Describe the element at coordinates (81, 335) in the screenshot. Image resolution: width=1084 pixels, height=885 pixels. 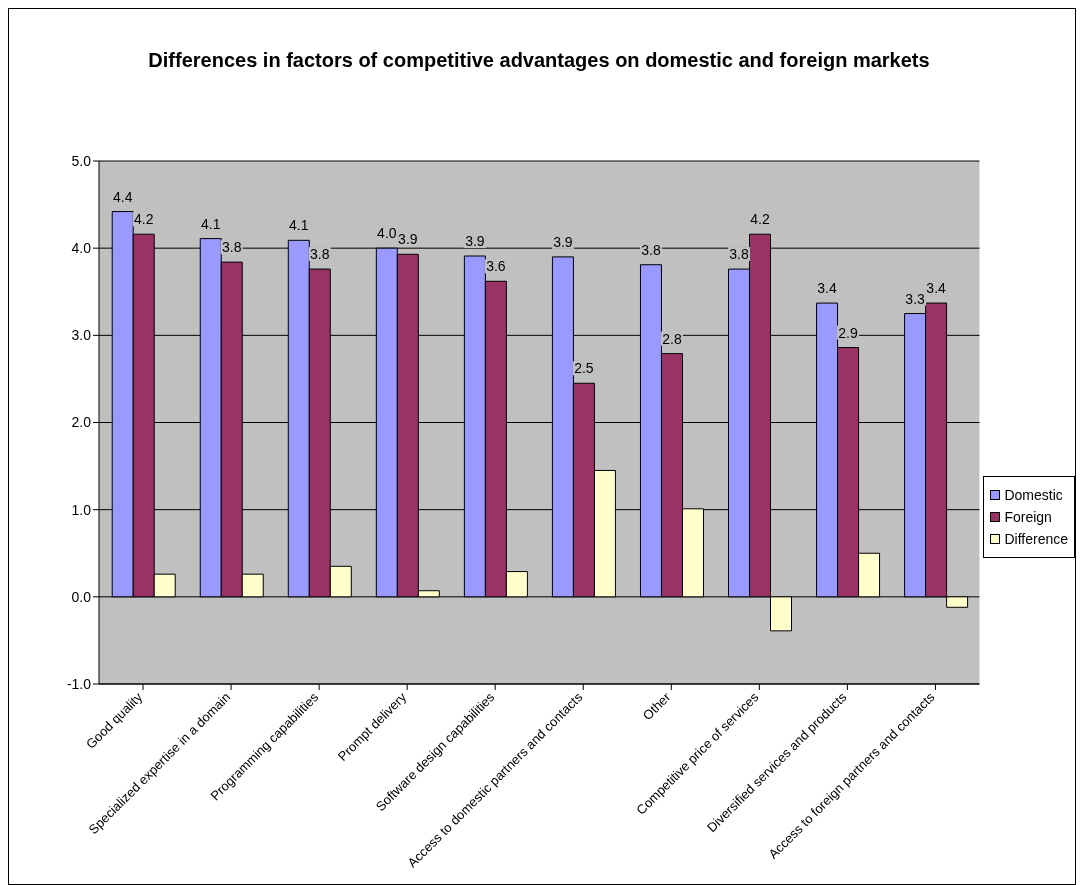
I see `y-tick-label: 3.0` at that location.